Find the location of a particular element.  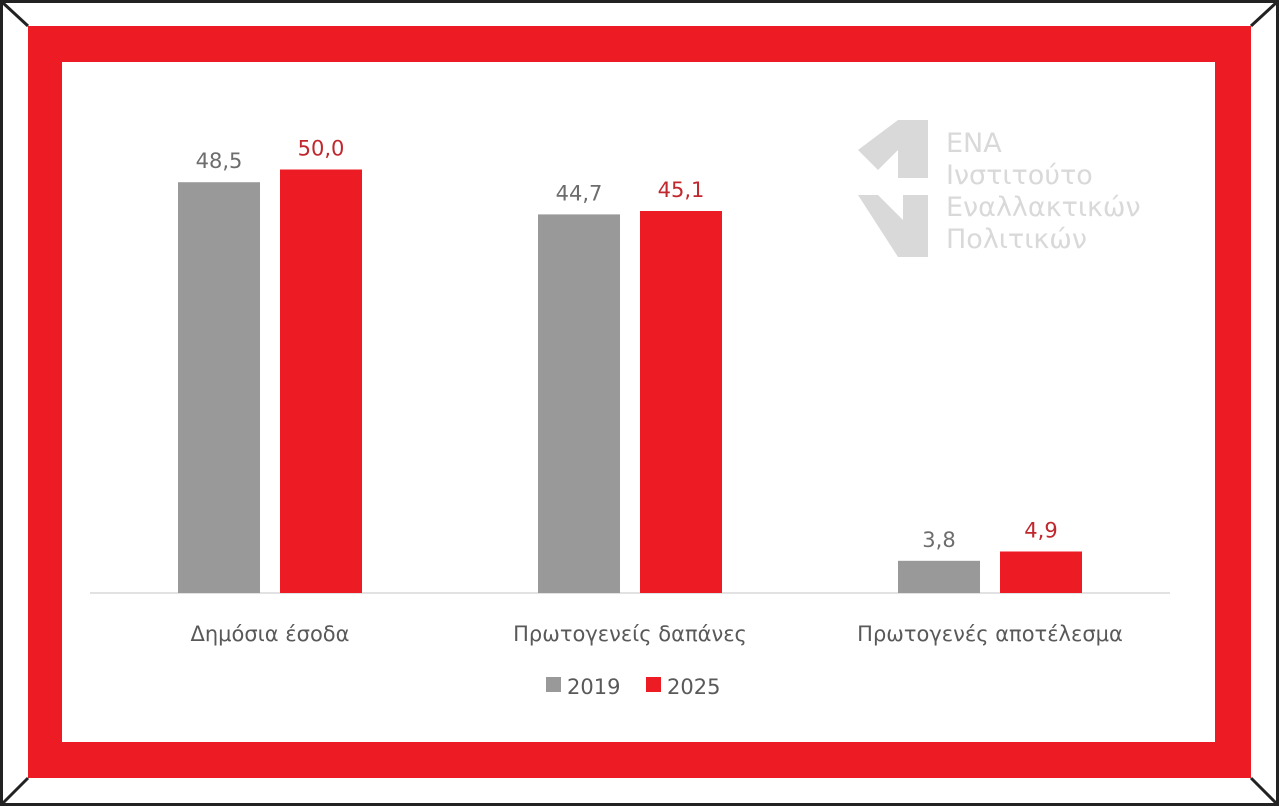

data-label: 44,7 is located at coordinates (579, 193).